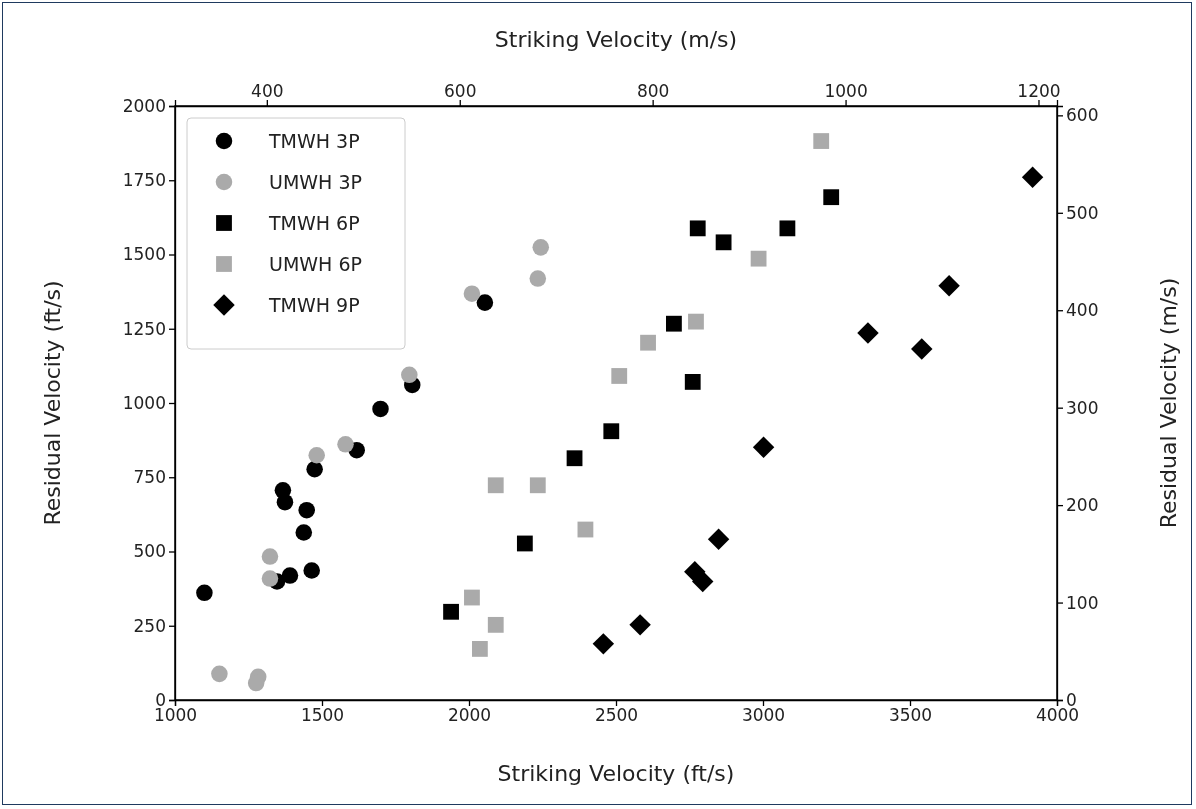 This screenshot has height=809, width=1196. Describe the element at coordinates (175, 715) in the screenshot. I see `x-tick-label: 1000` at that location.